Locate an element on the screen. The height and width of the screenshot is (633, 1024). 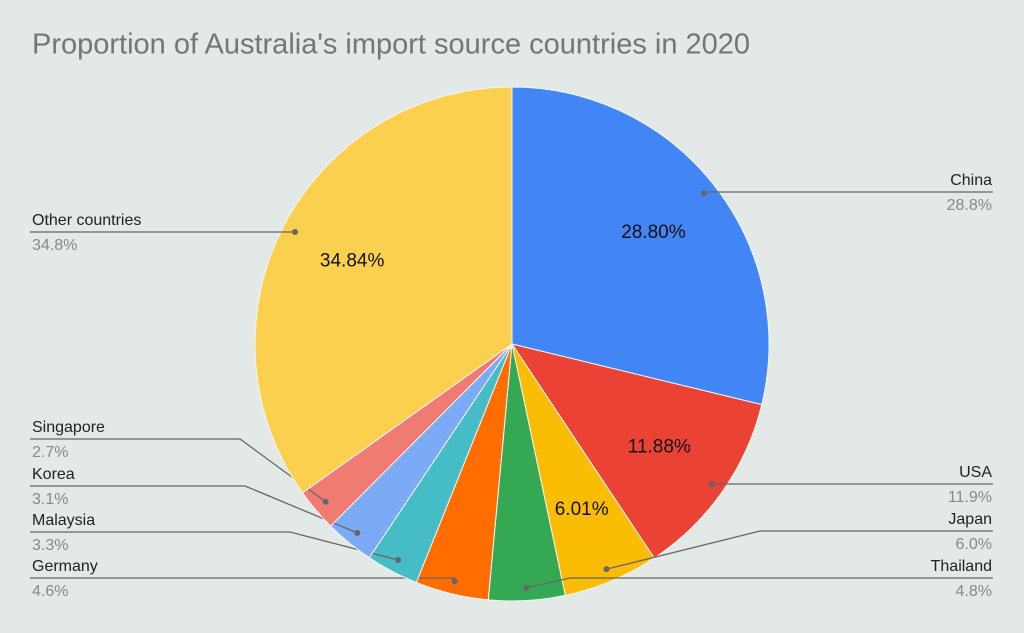
legend-percent: 11.9% is located at coordinates (970, 497).